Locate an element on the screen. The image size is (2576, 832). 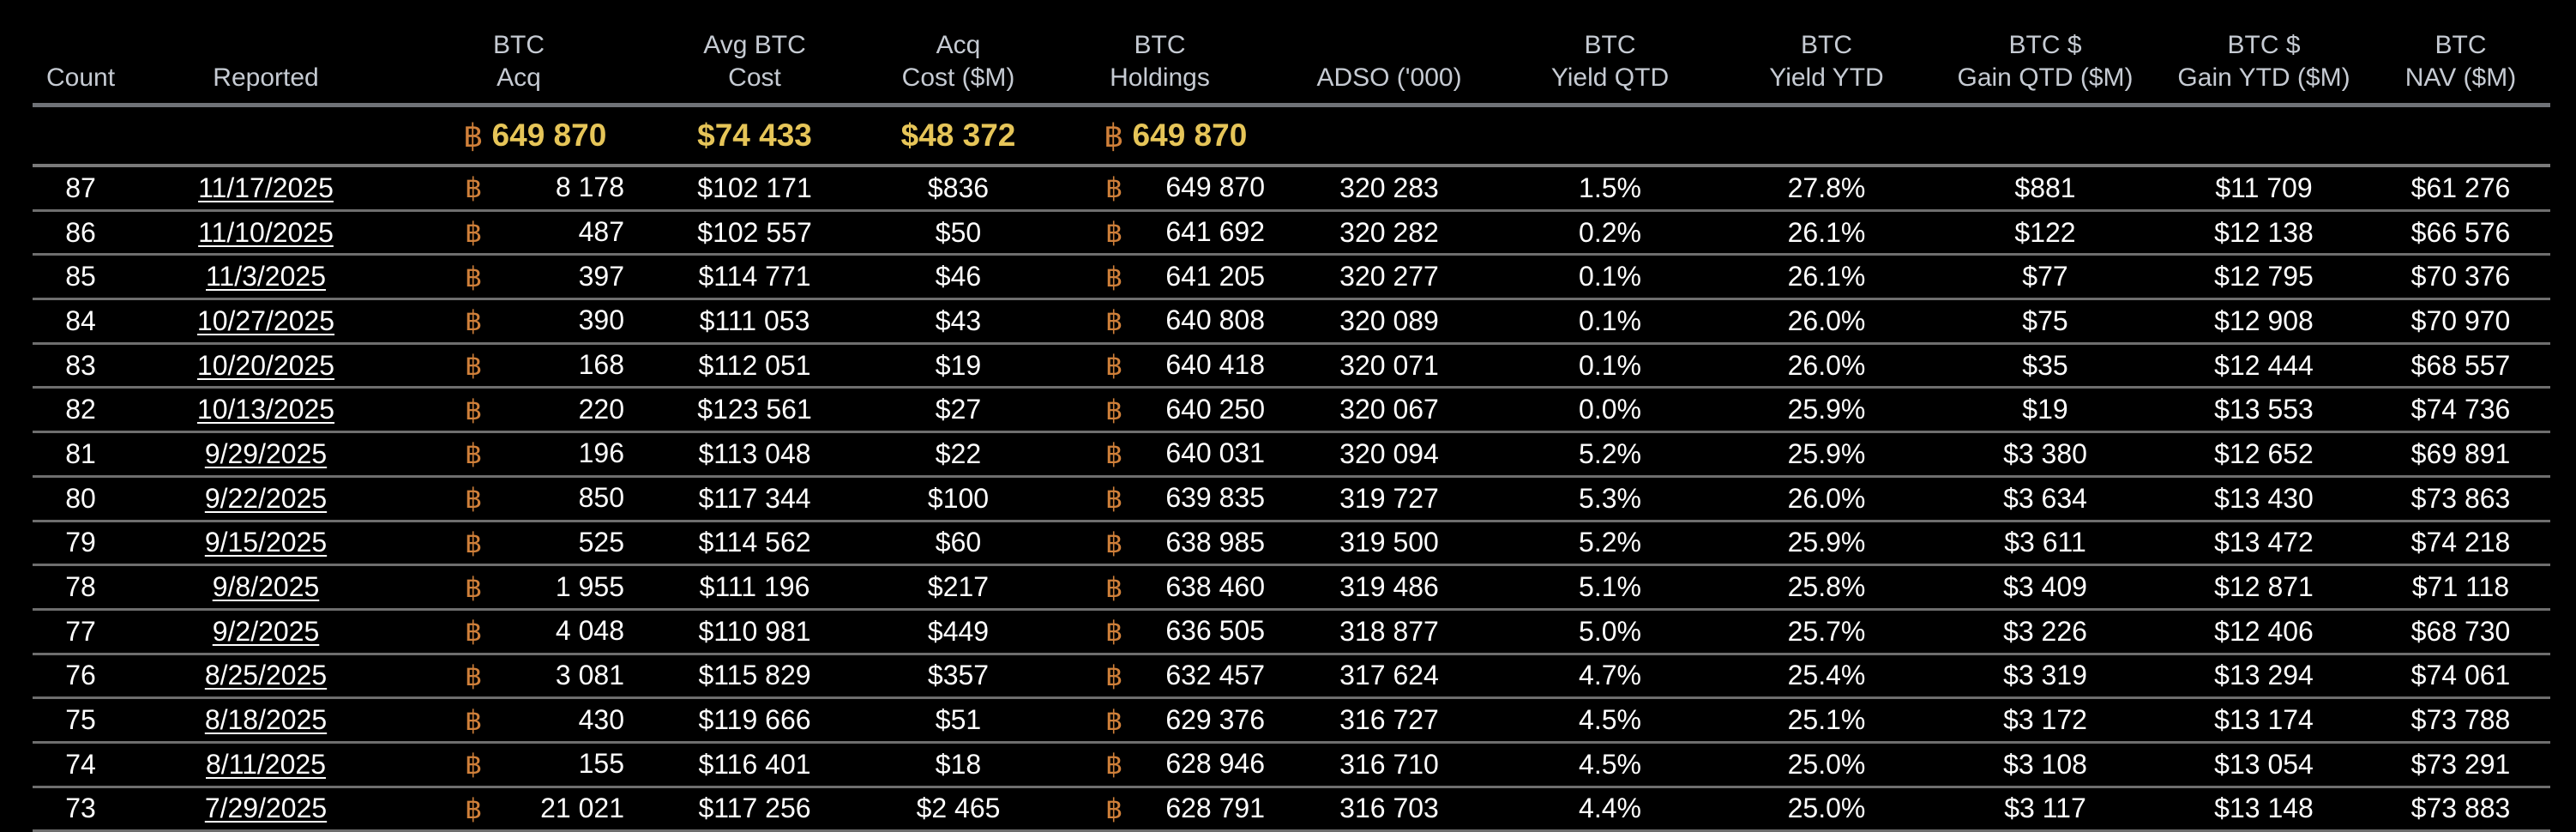
cell-value: 525 is located at coordinates (601, 542).